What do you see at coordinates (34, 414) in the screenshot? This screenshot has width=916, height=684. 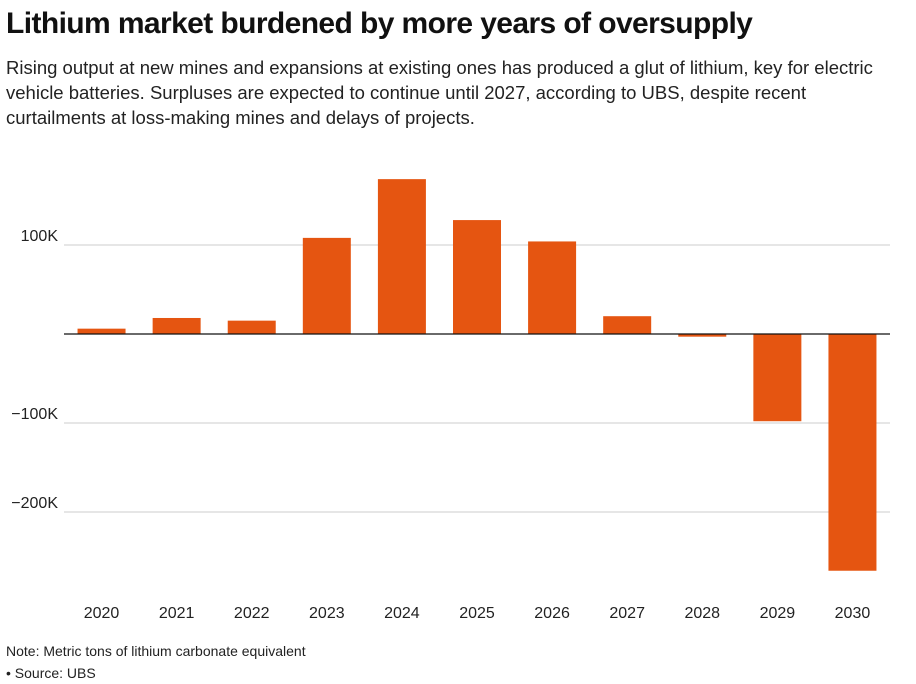 I see `y-tick-label: −100K` at bounding box center [34, 414].